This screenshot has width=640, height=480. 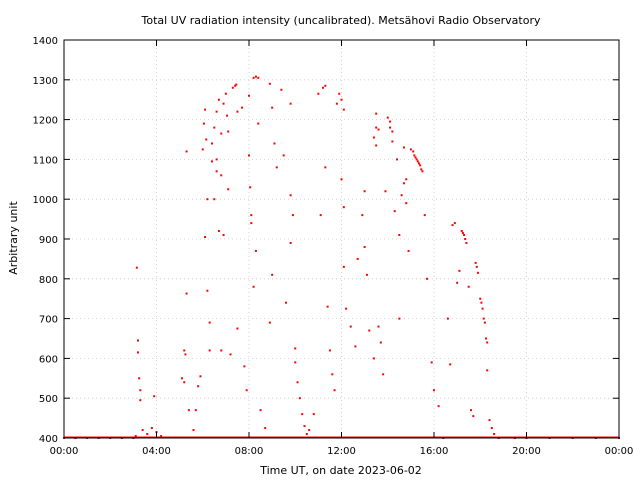 What do you see at coordinates (45, 121) in the screenshot?
I see `y-tick-label: 1200` at bounding box center [45, 121].